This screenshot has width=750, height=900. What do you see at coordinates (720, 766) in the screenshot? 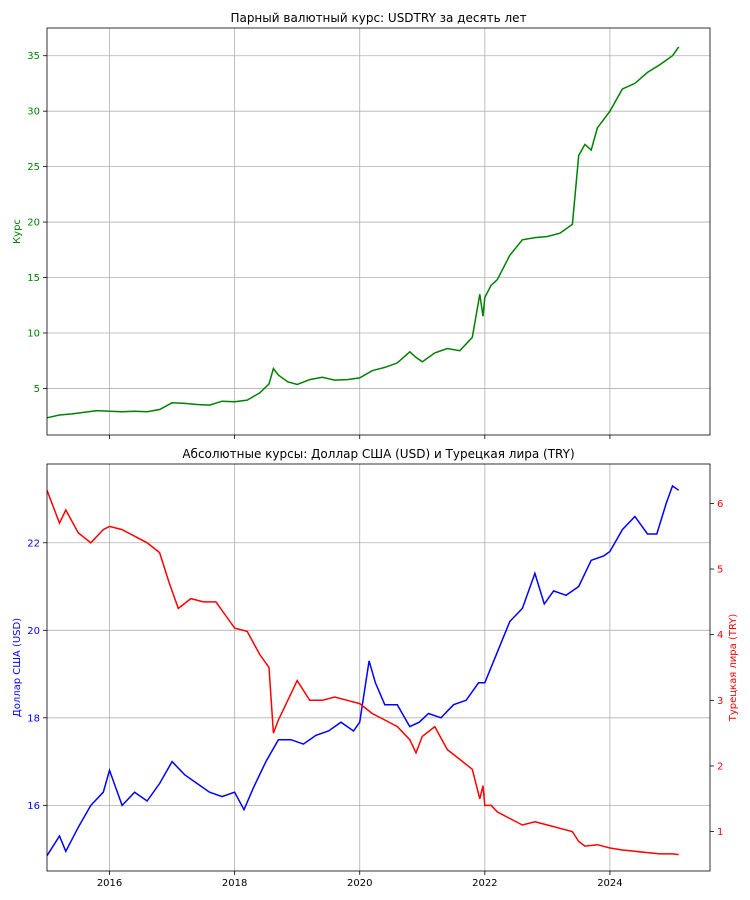
I see `y-right-tick-label: 2` at bounding box center [720, 766].